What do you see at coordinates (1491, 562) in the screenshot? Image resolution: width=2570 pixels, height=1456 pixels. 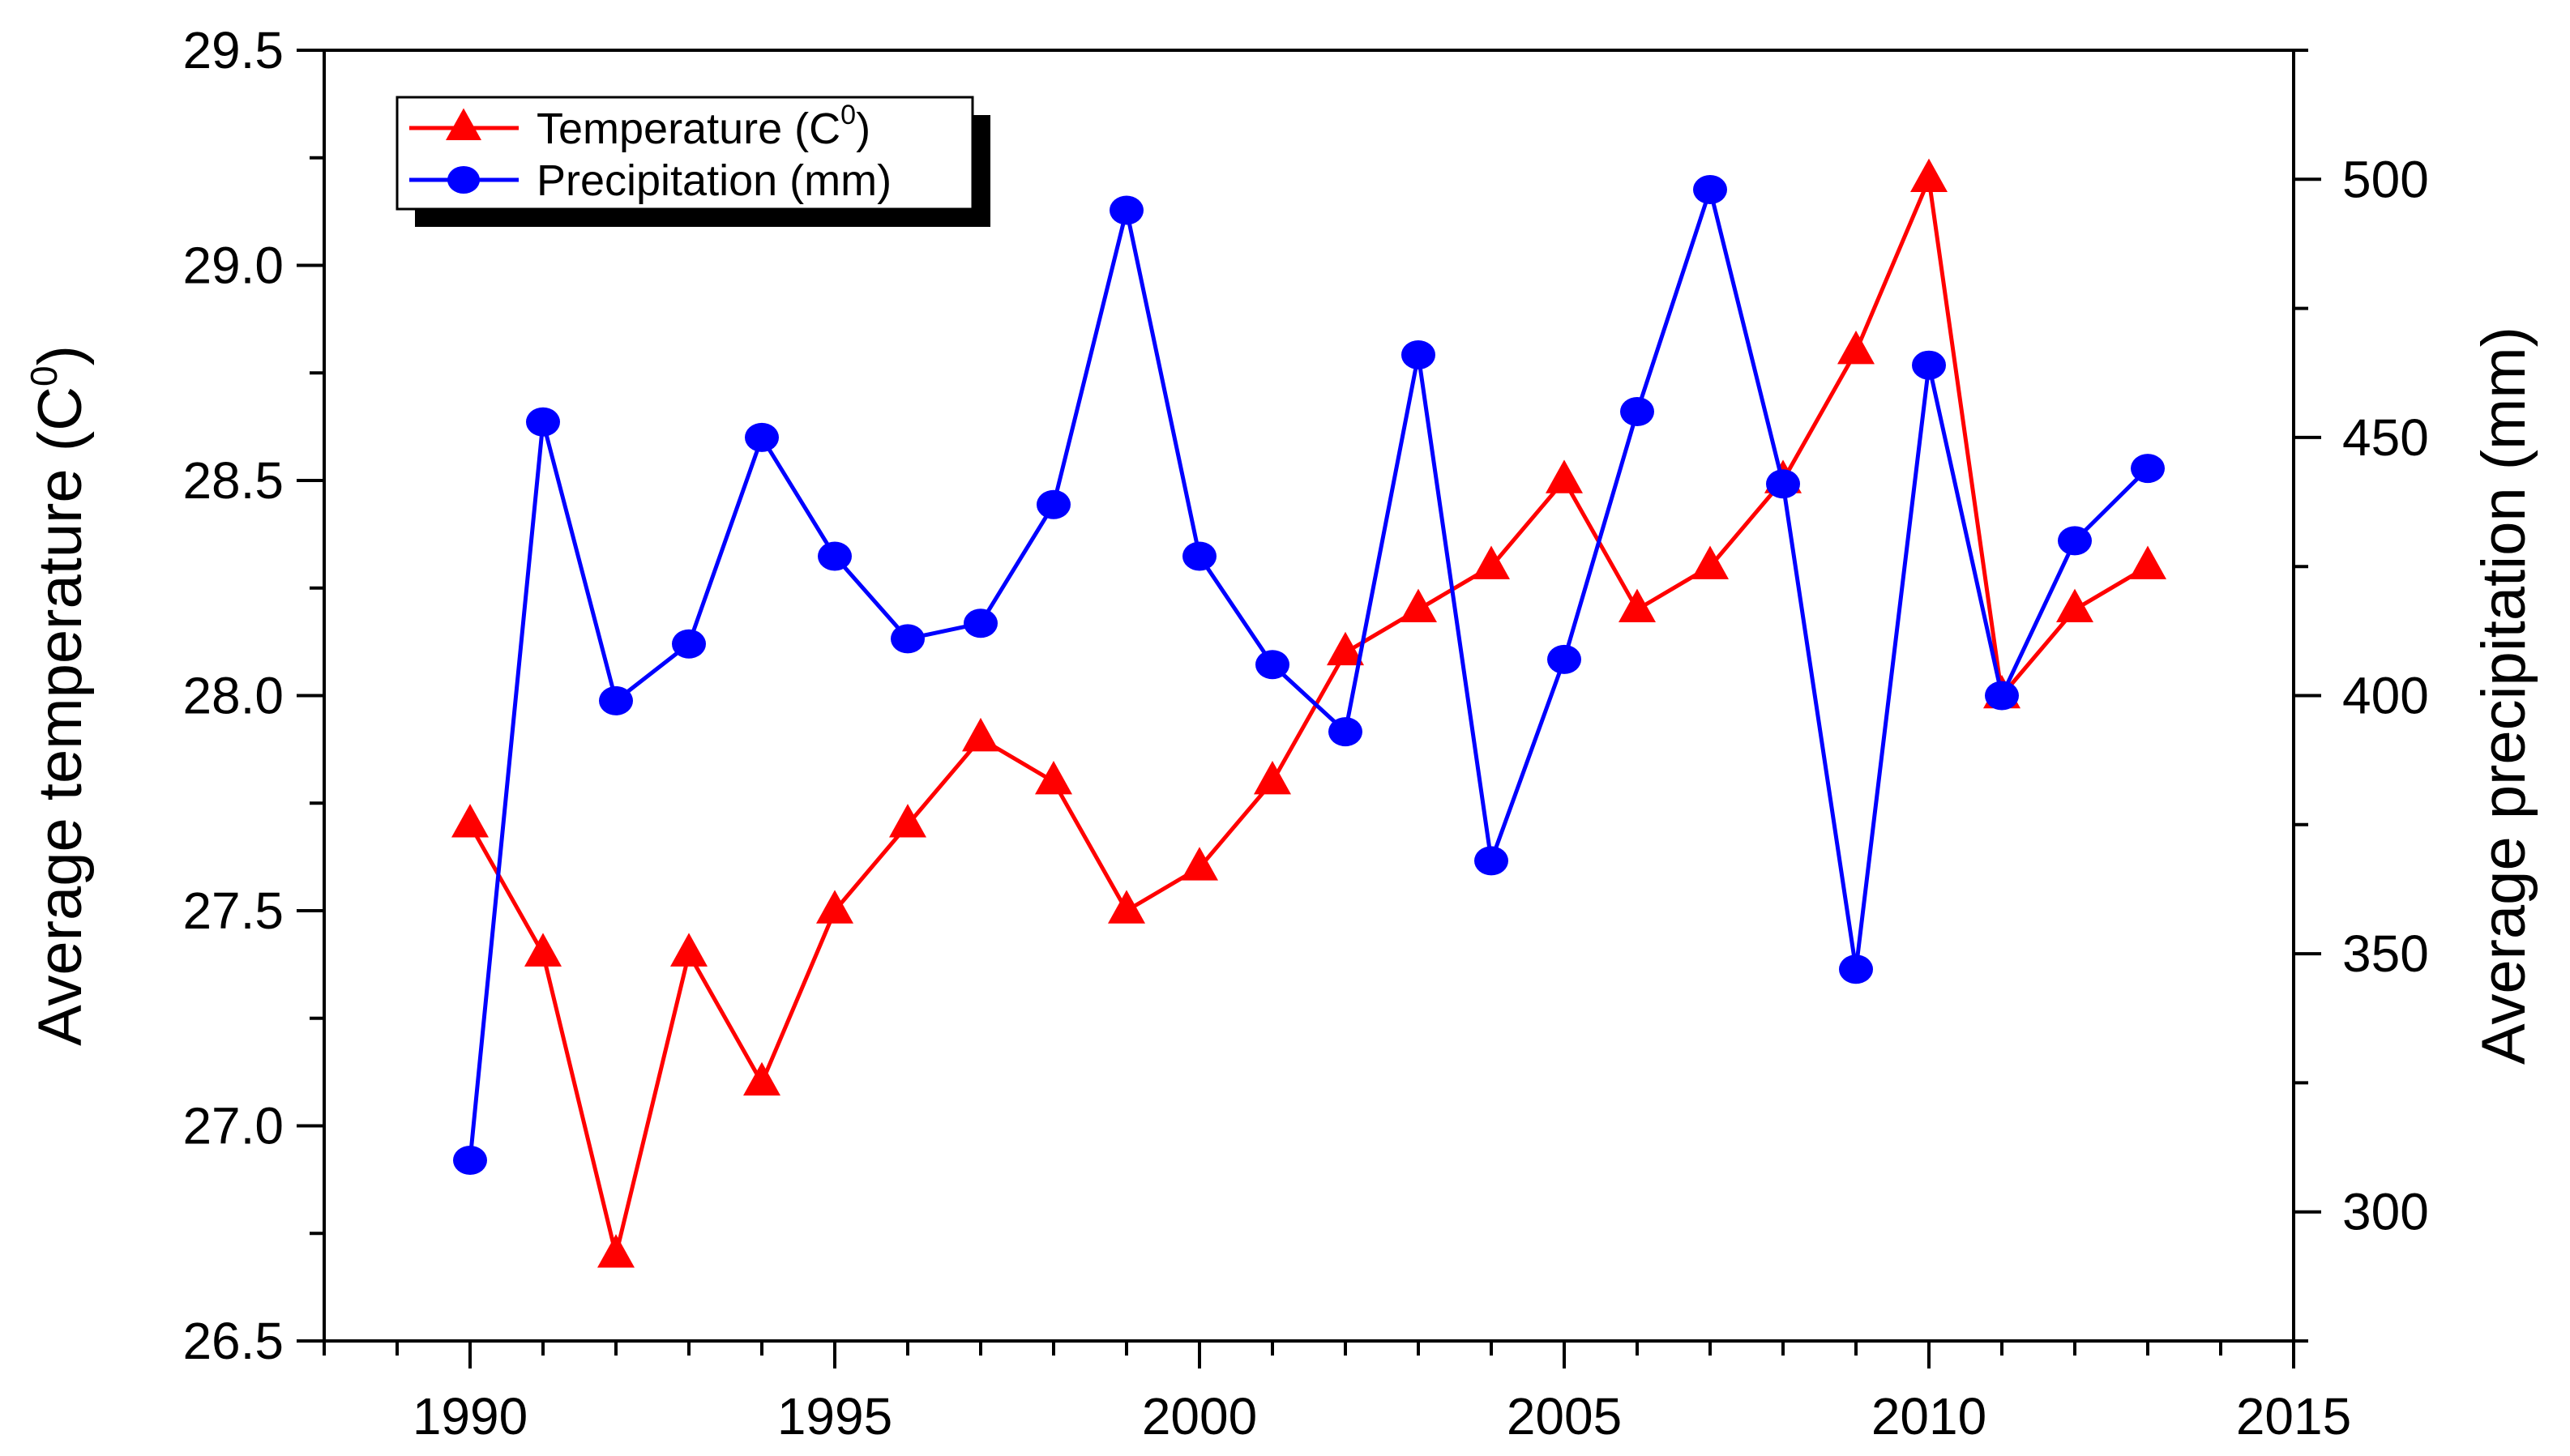 I see `temperature-point-2004` at bounding box center [1491, 562].